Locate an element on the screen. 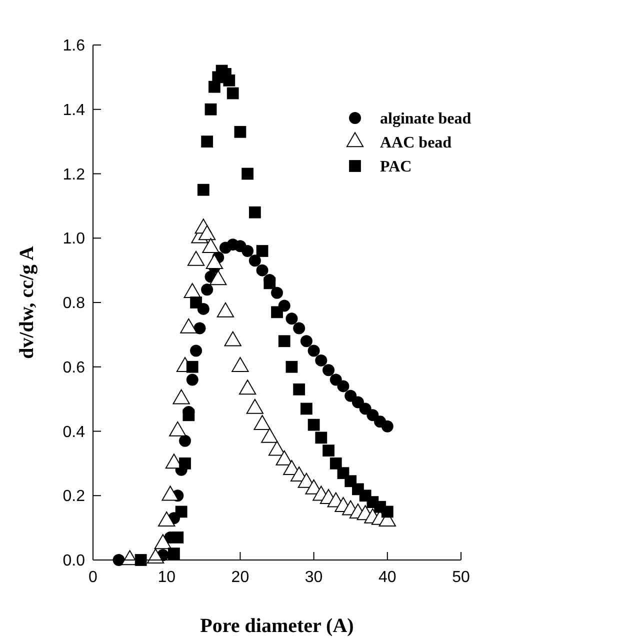  x-tick-label: 50 is located at coordinates (461, 577).